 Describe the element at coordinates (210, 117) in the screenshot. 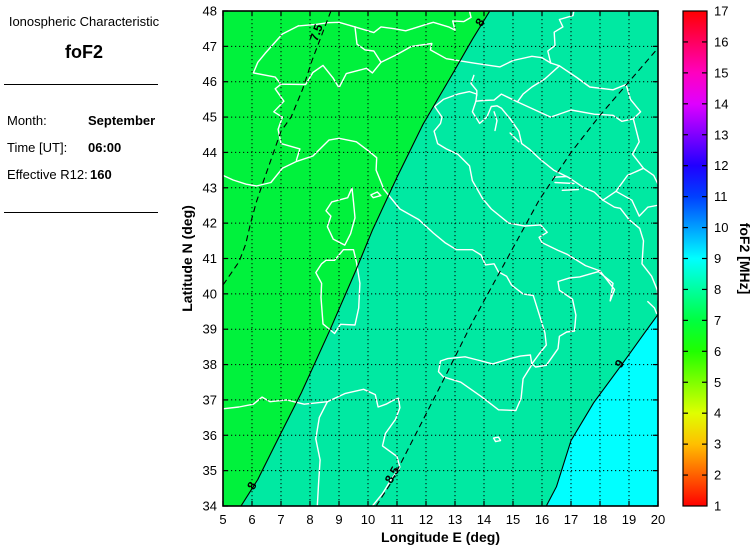

I see `svg-text: 45` at that location.